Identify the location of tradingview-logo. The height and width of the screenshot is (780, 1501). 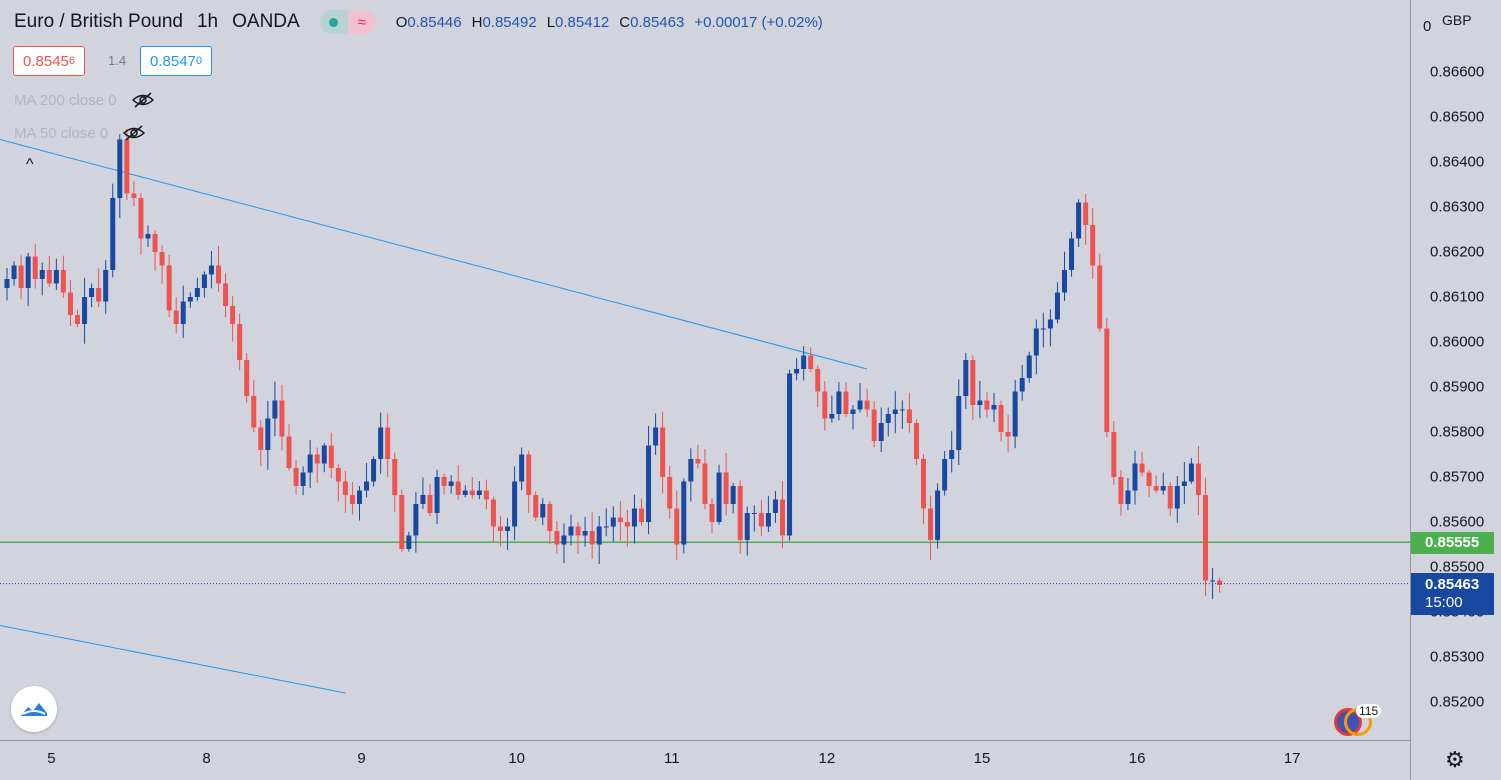
(34, 709).